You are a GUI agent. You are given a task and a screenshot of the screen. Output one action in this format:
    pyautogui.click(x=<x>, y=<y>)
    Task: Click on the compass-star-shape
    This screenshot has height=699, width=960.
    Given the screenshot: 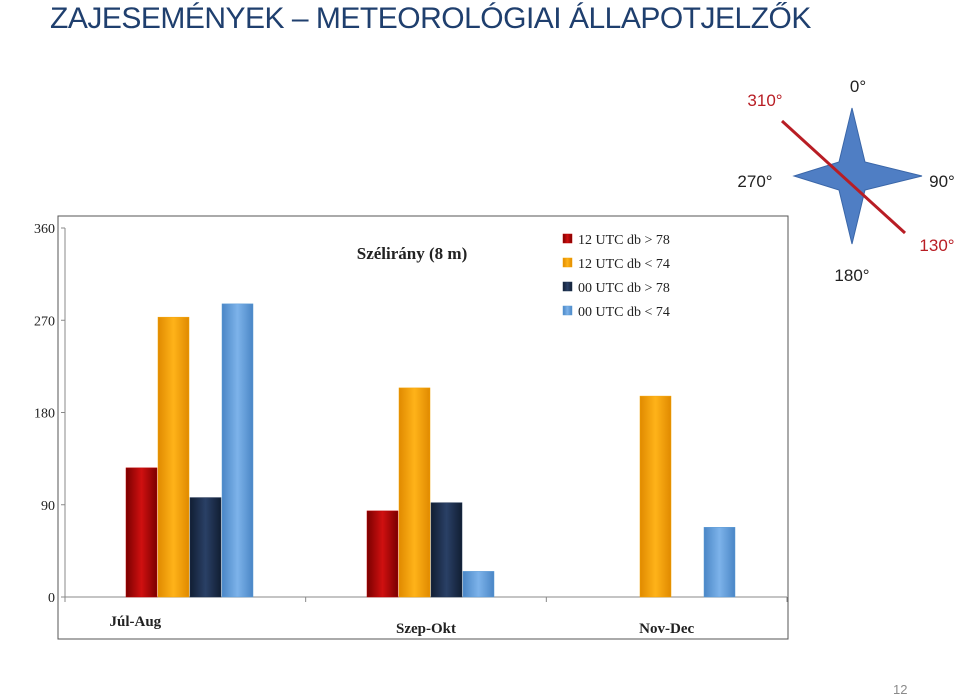 What is the action you would take?
    pyautogui.click(x=857, y=176)
    